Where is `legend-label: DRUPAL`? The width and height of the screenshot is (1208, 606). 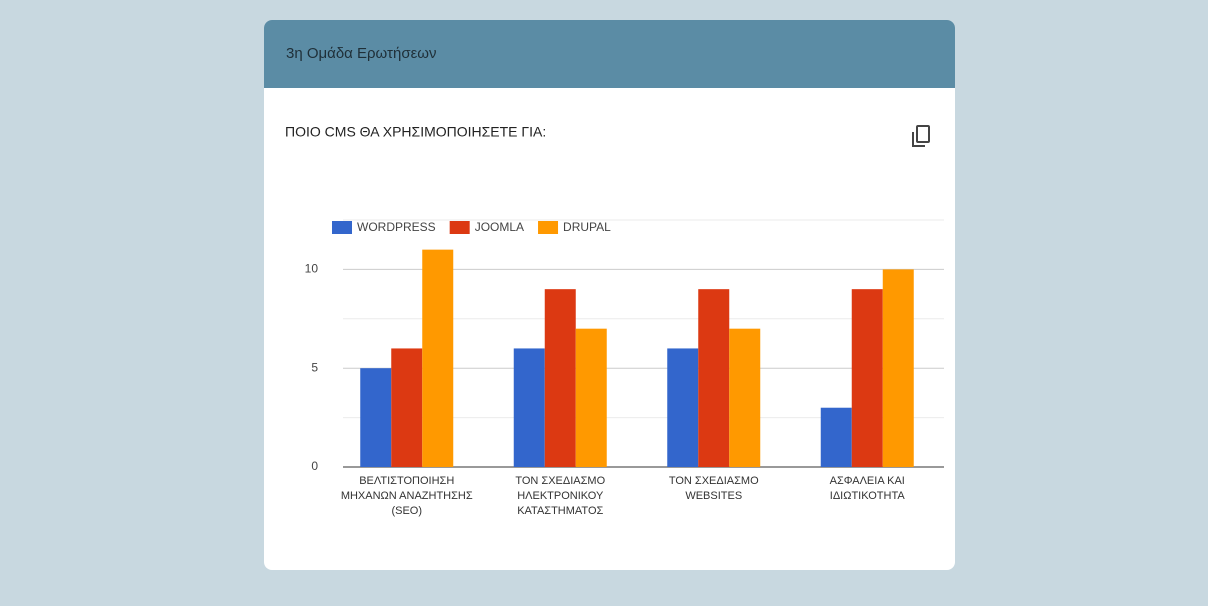 legend-label: DRUPAL is located at coordinates (587, 227).